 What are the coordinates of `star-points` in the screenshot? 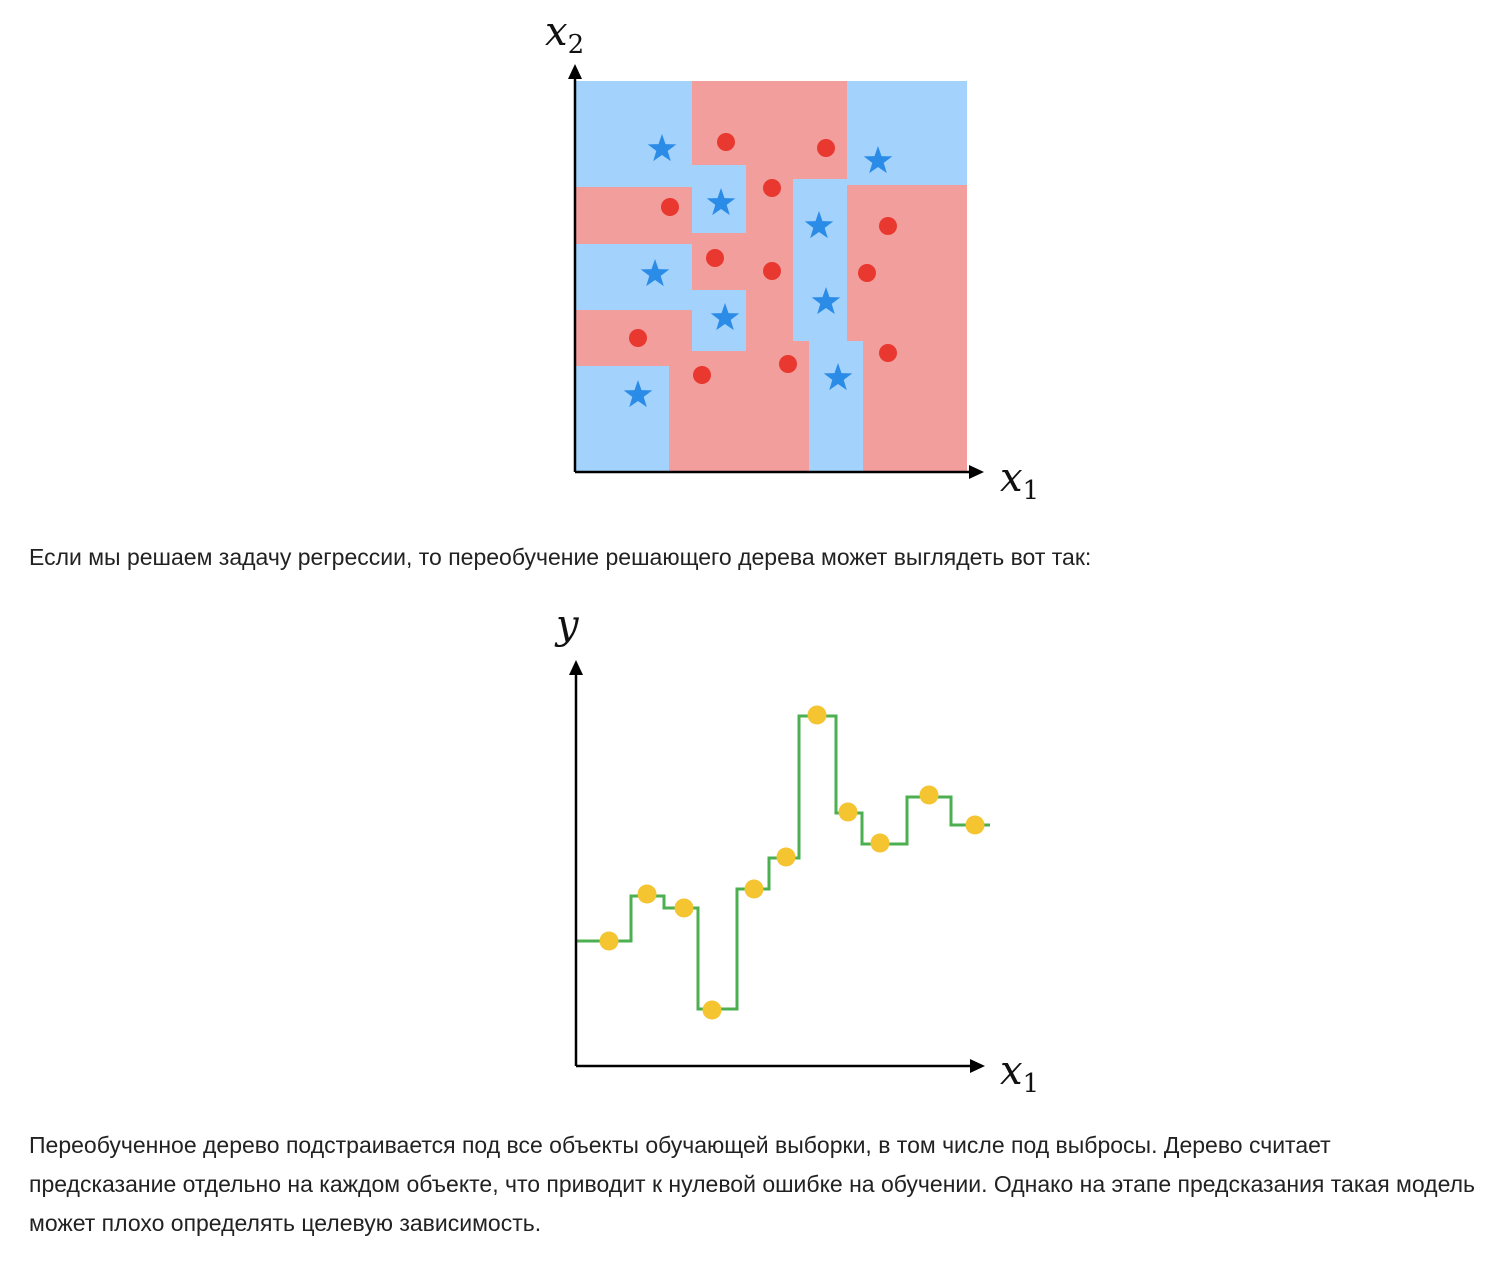 It's located at (758, 271).